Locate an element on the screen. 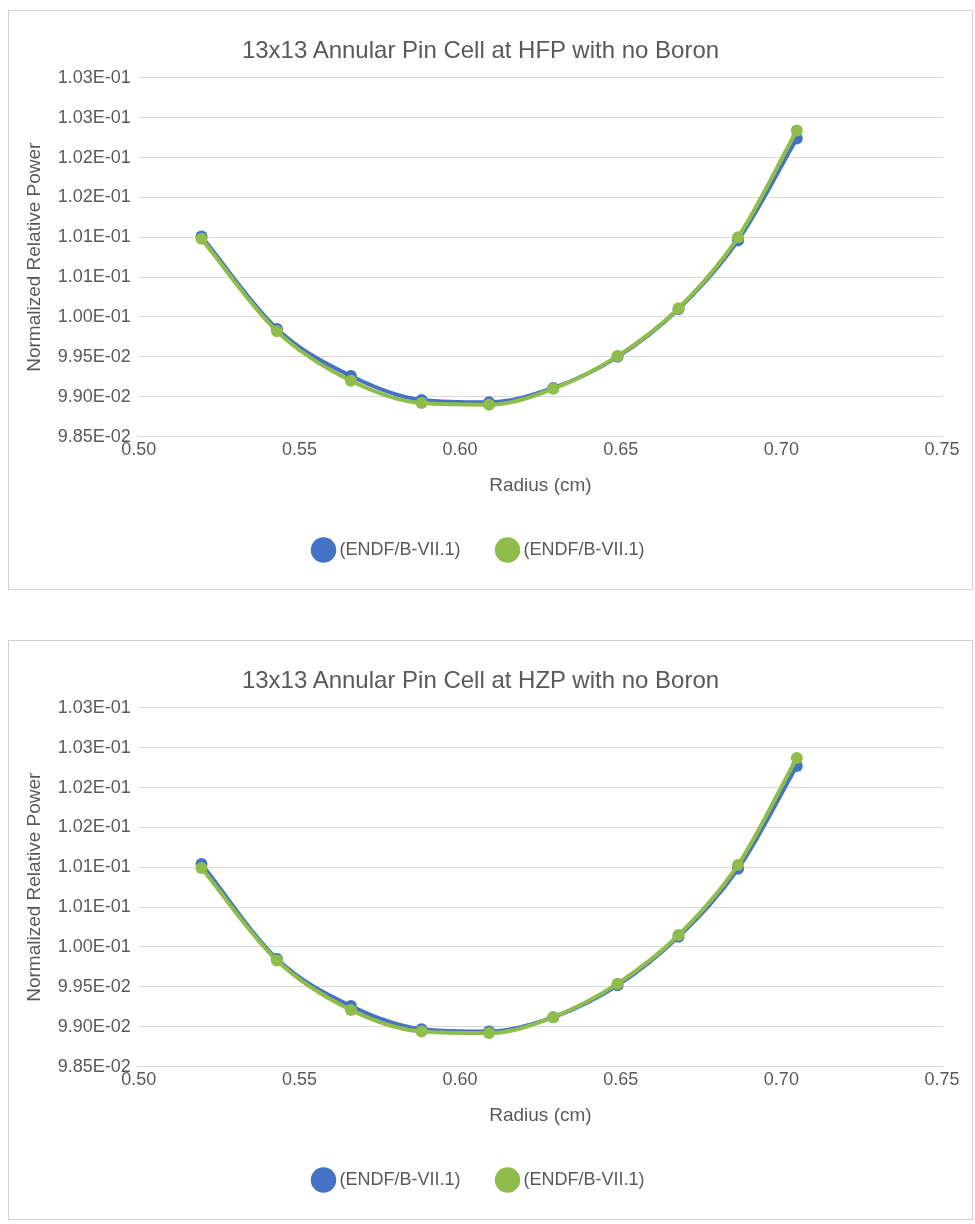 The width and height of the screenshot is (975, 1224). chart-title: 13x13 Annular Pin Cell at HZP with no Boron is located at coordinates (480, 680).